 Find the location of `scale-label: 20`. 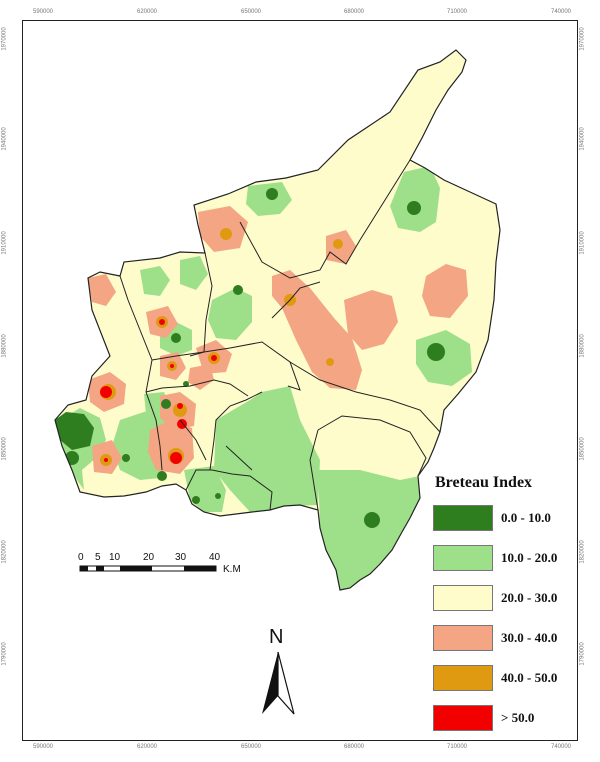

scale-label: 20 is located at coordinates (149, 557).